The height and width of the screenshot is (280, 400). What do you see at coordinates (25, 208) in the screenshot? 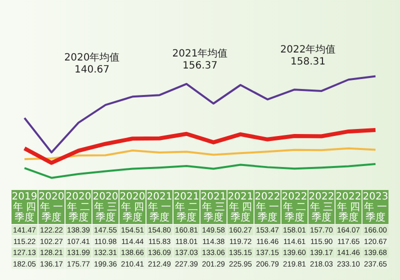
I see `x-tick-label: 2019年 四季度` at bounding box center [25, 208].